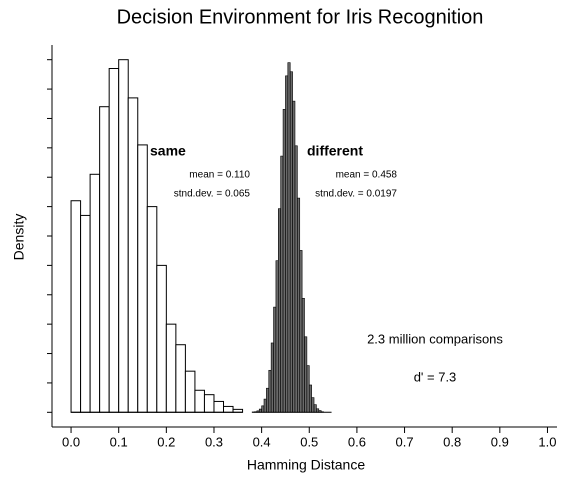 The height and width of the screenshot is (479, 561). I want to click on annotation: stnd.dev. = 0.065, so click(212, 194).